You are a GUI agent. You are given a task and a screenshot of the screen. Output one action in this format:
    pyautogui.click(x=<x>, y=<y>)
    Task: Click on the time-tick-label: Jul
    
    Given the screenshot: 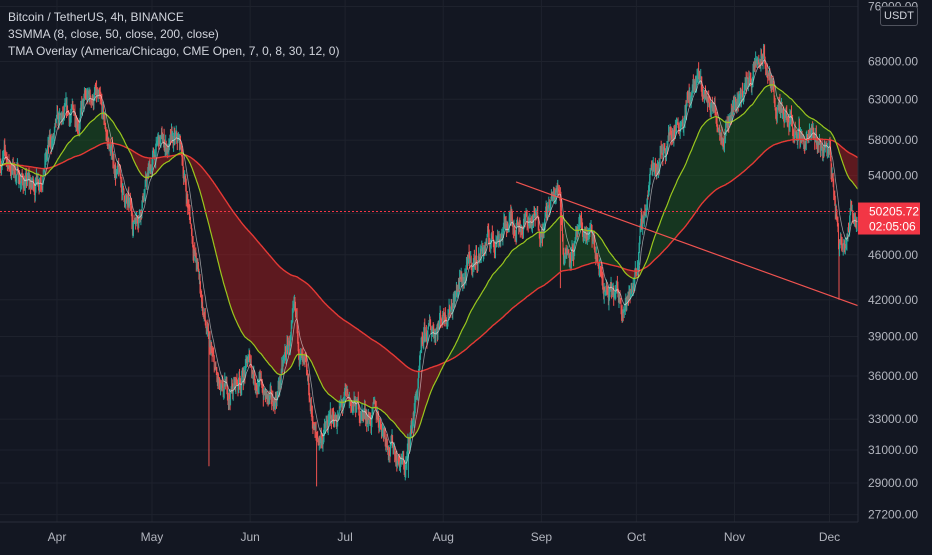 What is the action you would take?
    pyautogui.click(x=344, y=537)
    